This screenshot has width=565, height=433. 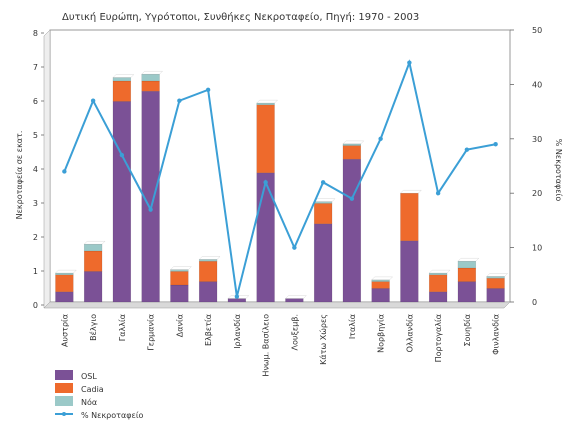 I want to click on x-tick-label-0: Αυστρία, so click(x=64, y=330).